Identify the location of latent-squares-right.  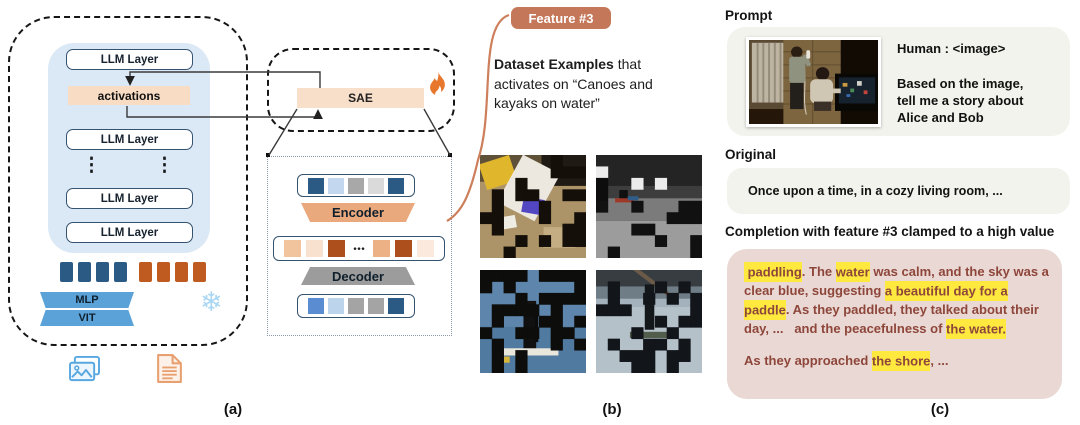
(404, 248).